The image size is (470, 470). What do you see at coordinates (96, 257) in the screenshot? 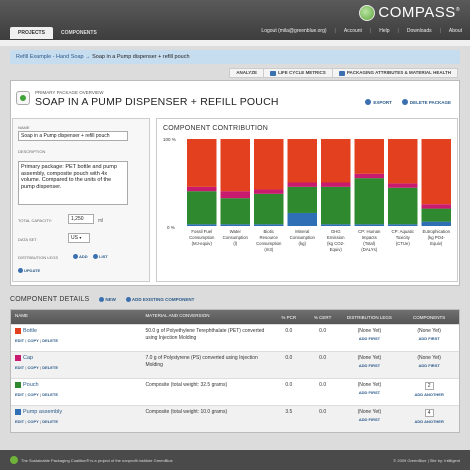
I see `list-icon` at bounding box center [96, 257].